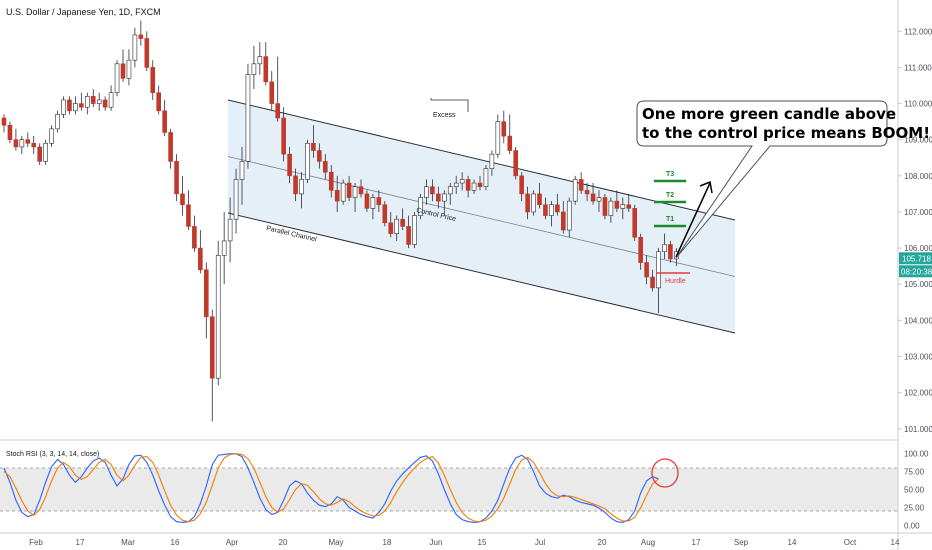  Describe the element at coordinates (850, 542) in the screenshot. I see `time-tick-label: Oct` at that location.